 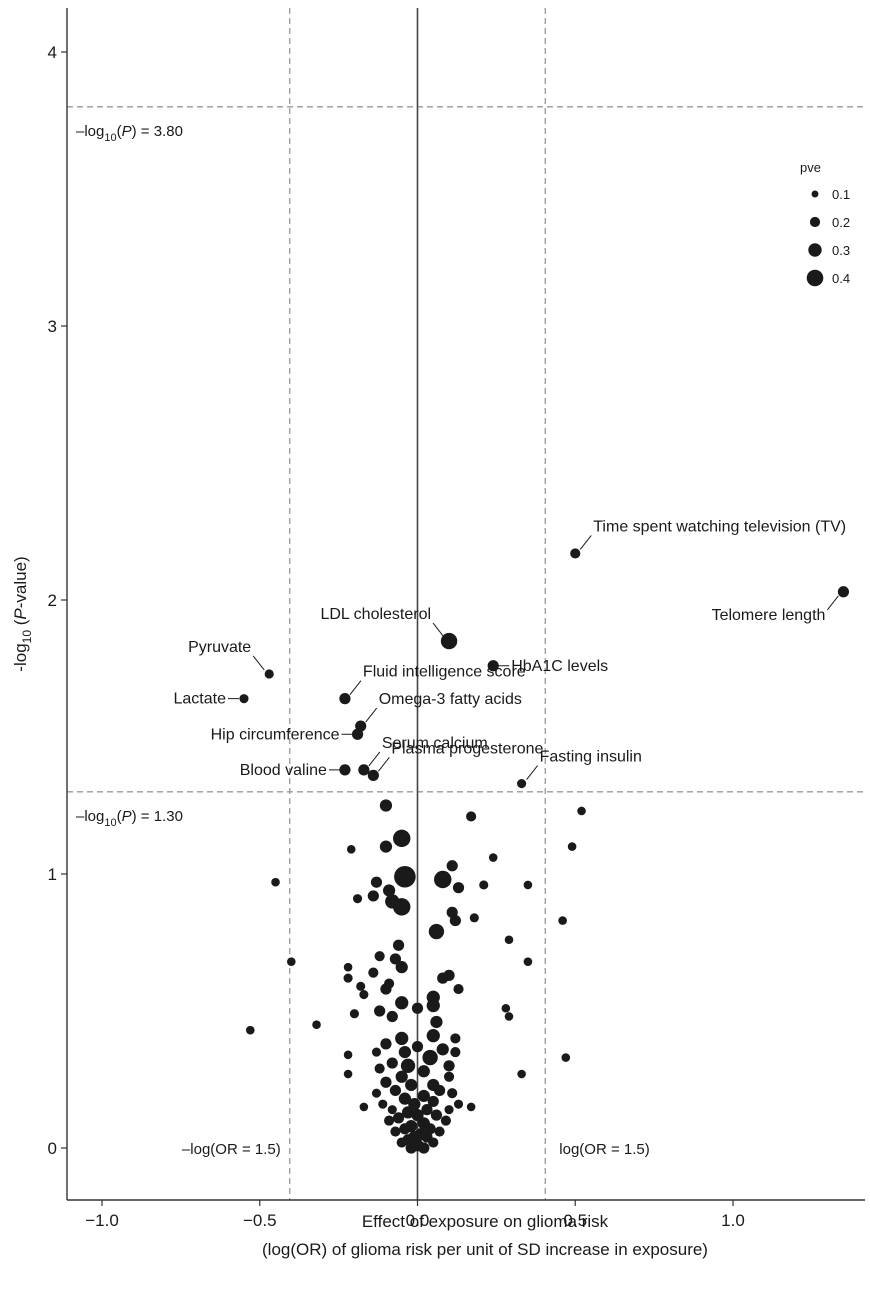 What do you see at coordinates (575, 1220) in the screenshot?
I see `x-tick-label-3: 0.5` at bounding box center [575, 1220].